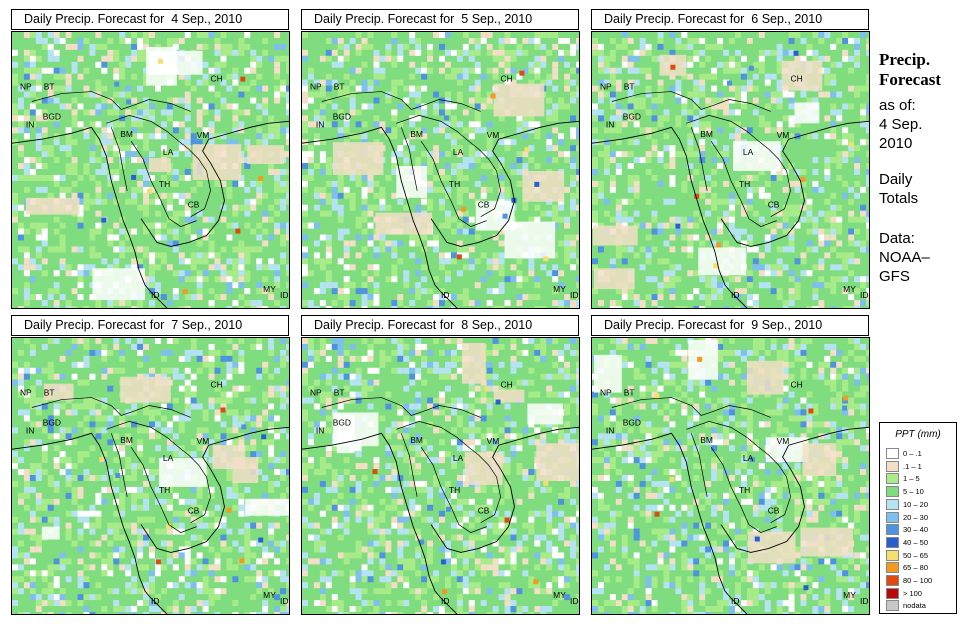  I want to click on map-panel-sep8: NP BT IN BGD BM CH VM LA TH CB ID MY ID, so click(440, 476).